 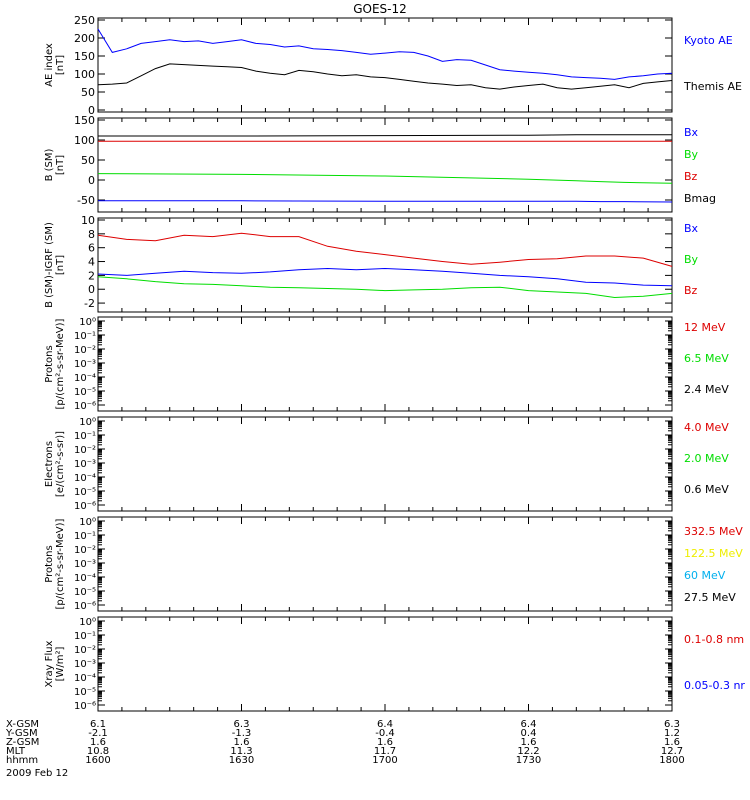 I want to click on x-tick-label: 6.4, so click(x=529, y=724).